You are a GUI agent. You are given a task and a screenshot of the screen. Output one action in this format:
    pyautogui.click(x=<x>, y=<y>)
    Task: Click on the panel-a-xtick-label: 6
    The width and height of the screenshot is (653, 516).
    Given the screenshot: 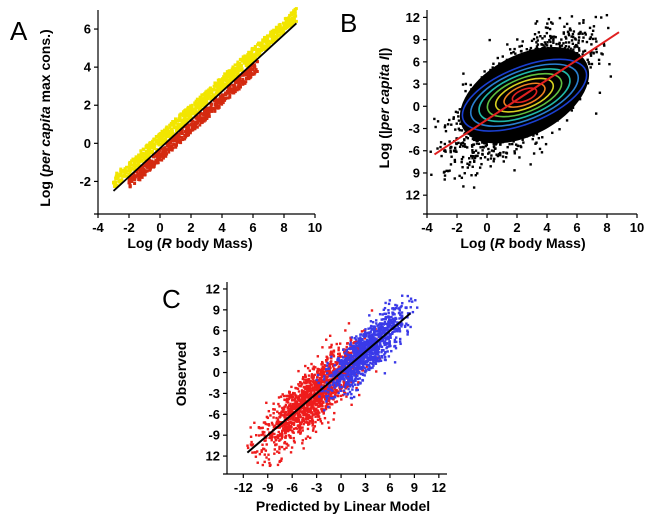 What is the action you would take?
    pyautogui.click(x=252, y=227)
    